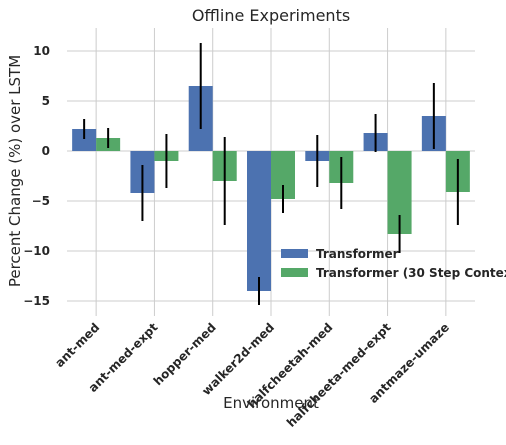 The image size is (506, 445). I want to click on legend-label: Transformer (30 Step Context), so click(411, 273).